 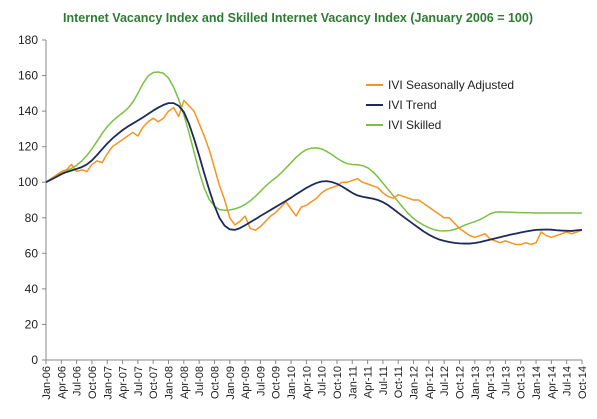 I want to click on x-tick-label: Jan-12, so click(x=415, y=383).